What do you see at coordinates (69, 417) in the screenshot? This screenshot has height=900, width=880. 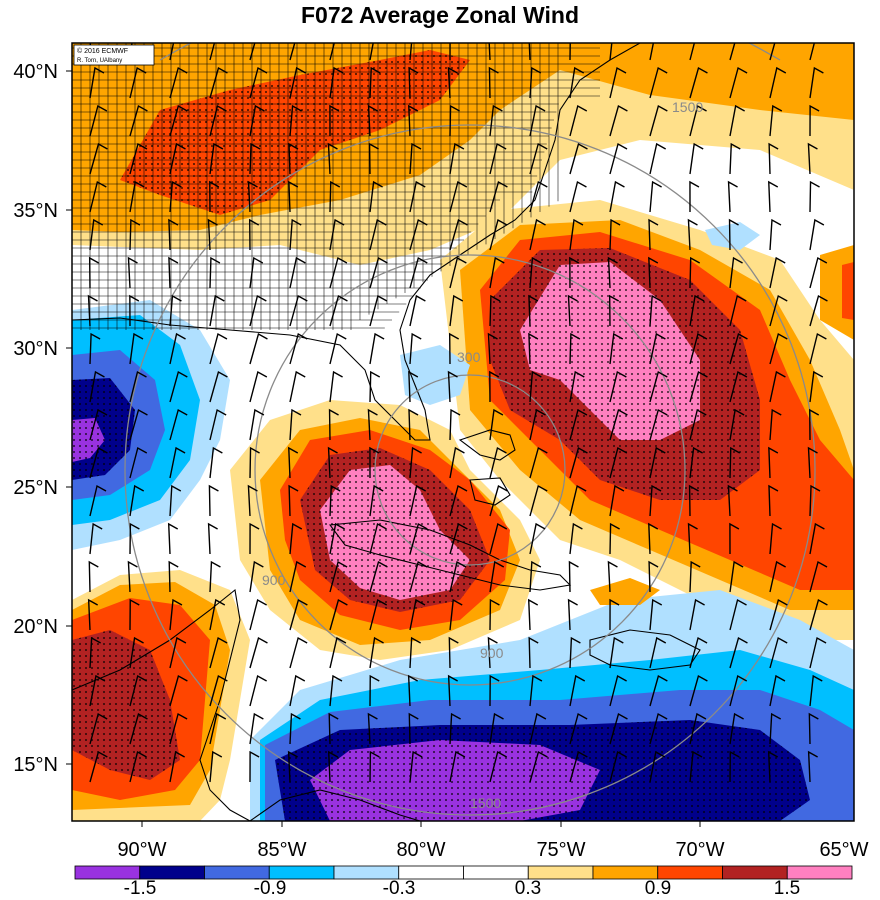 I see `latitude-ticks` at bounding box center [69, 417].